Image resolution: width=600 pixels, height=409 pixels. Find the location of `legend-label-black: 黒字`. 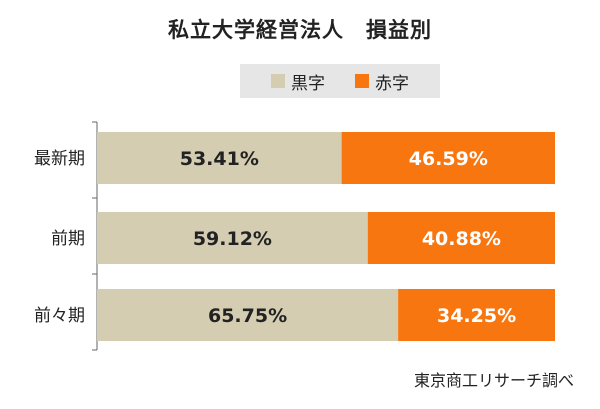

legend-label-black: 黒字 is located at coordinates (308, 83).